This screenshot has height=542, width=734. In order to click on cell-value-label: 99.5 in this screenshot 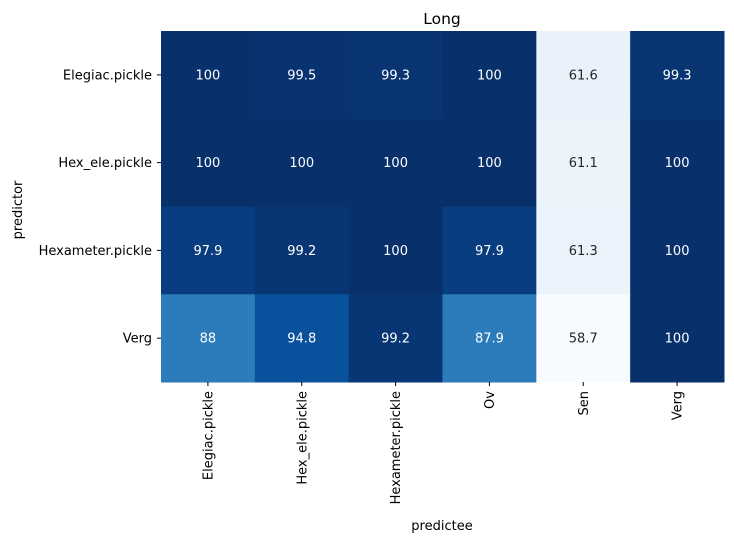, I will do `click(301, 75)`.